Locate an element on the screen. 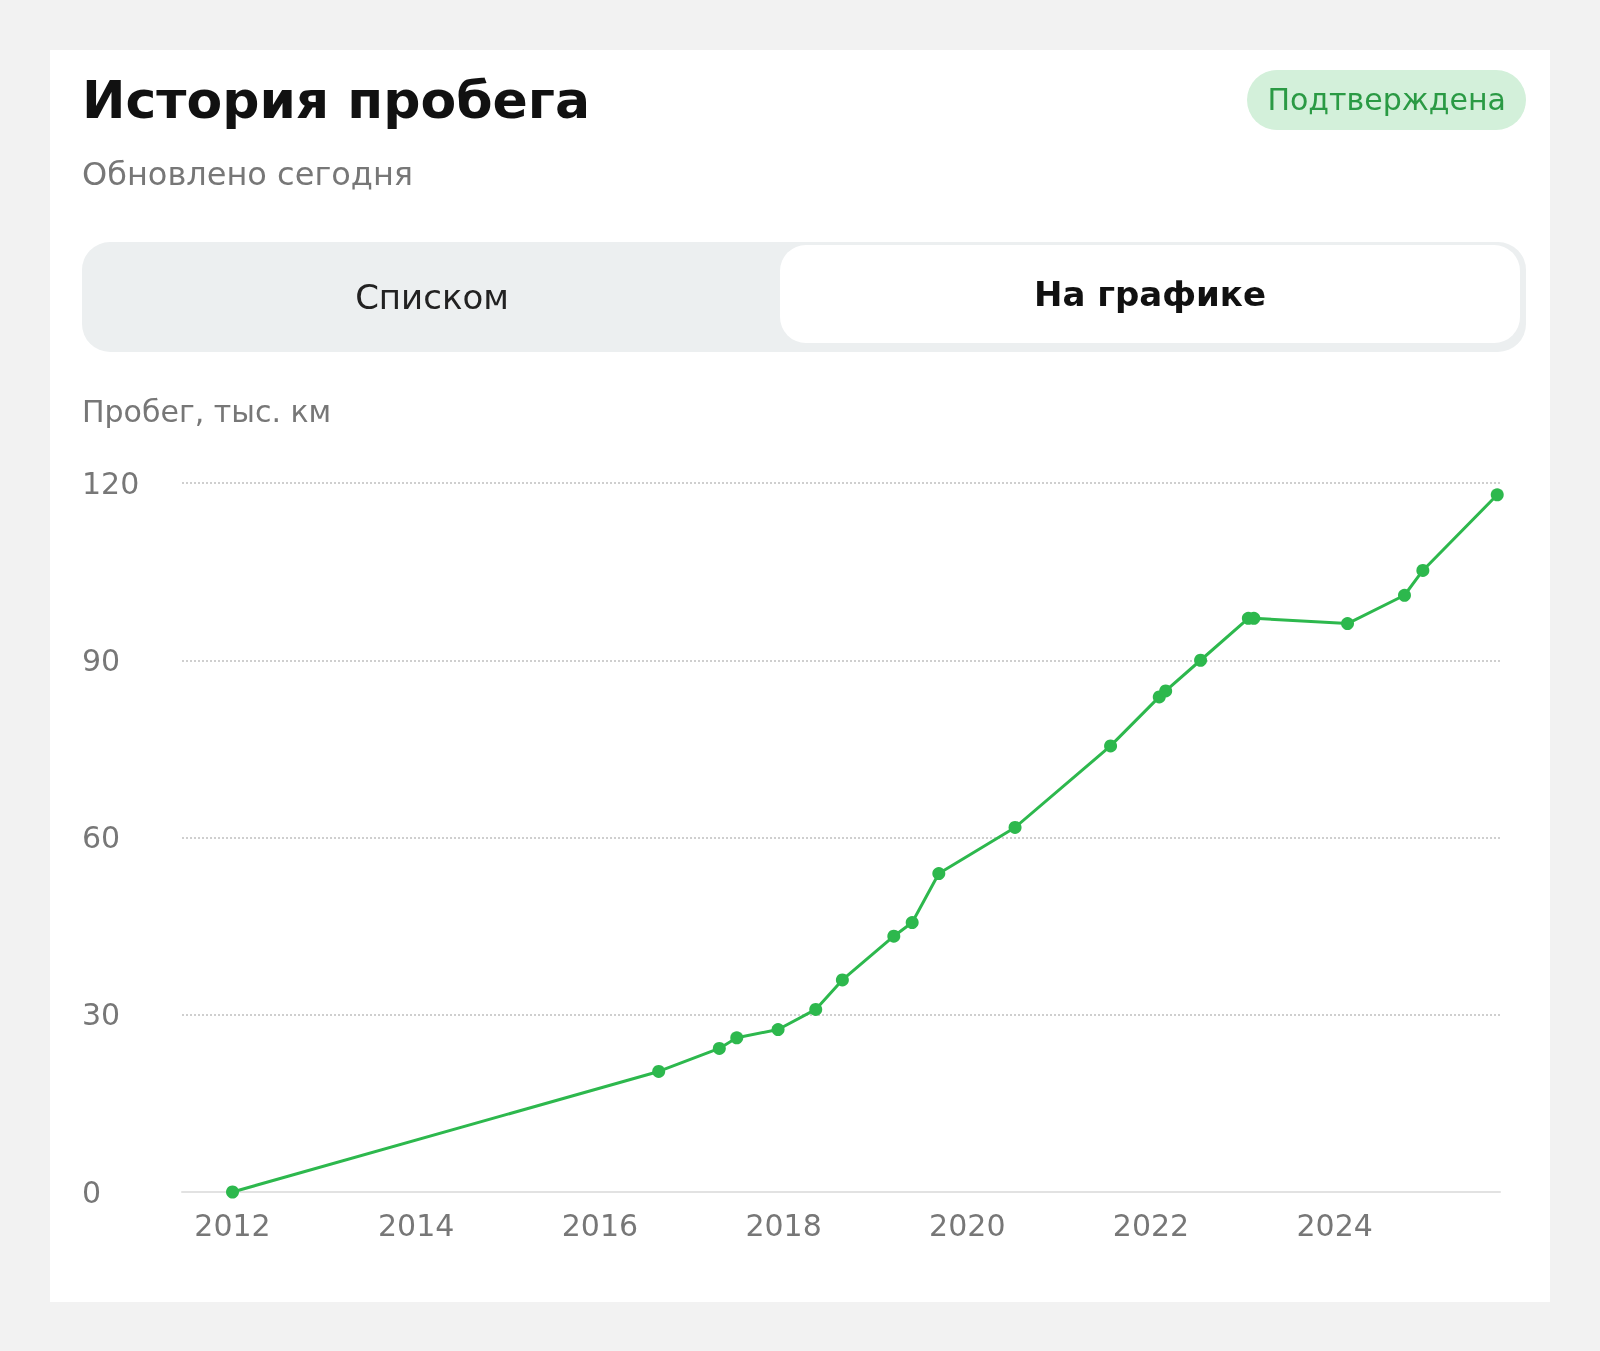 The width and height of the screenshot is (1600, 1351). x-tick-label: 2016 is located at coordinates (600, 1225).